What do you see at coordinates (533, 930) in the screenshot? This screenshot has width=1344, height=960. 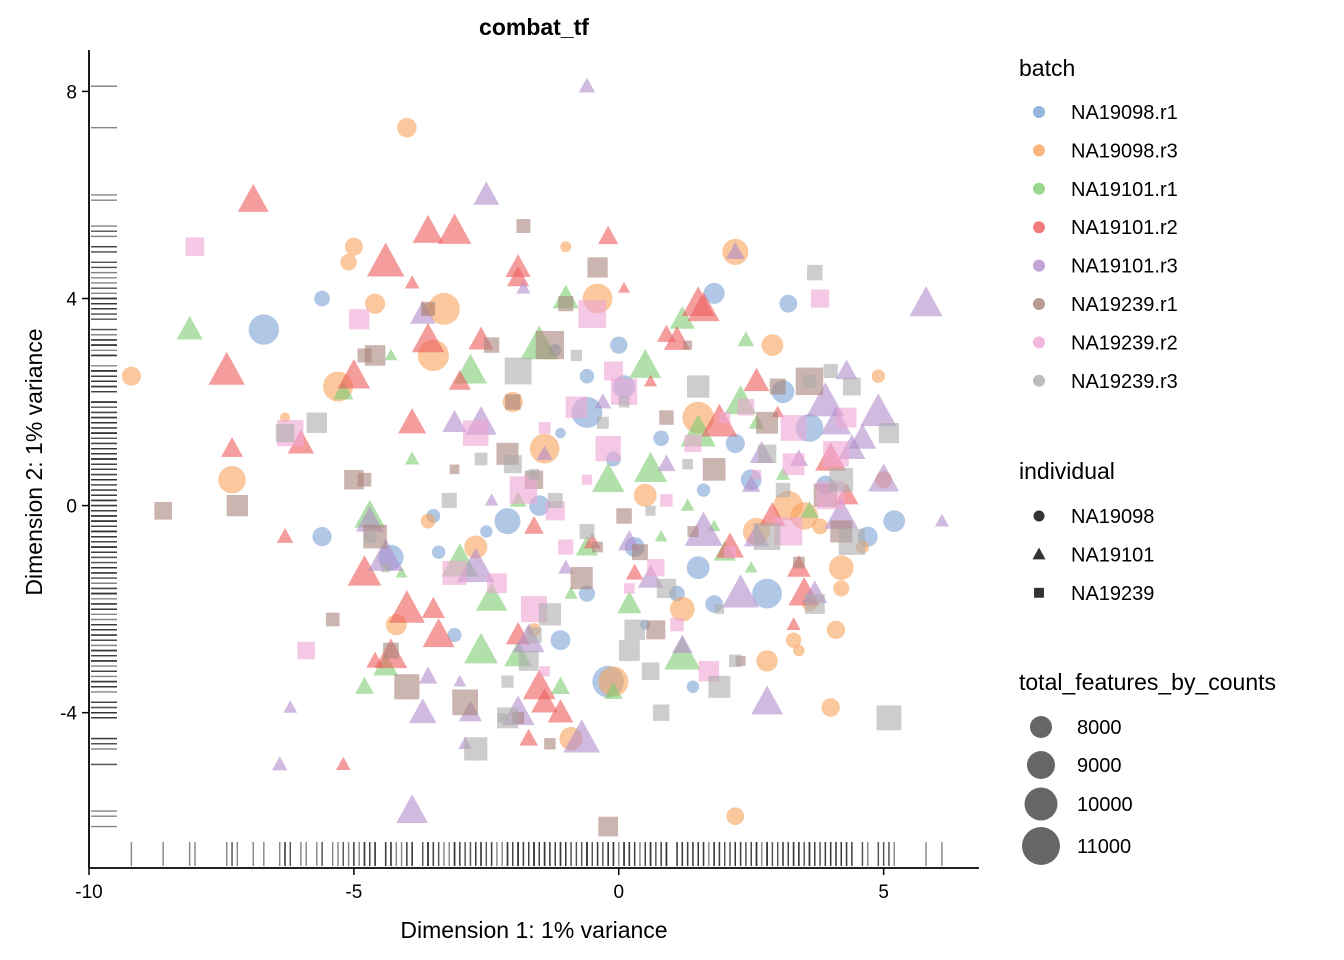 I see `x-axis-label: Dimension 1: 1% variance` at bounding box center [533, 930].